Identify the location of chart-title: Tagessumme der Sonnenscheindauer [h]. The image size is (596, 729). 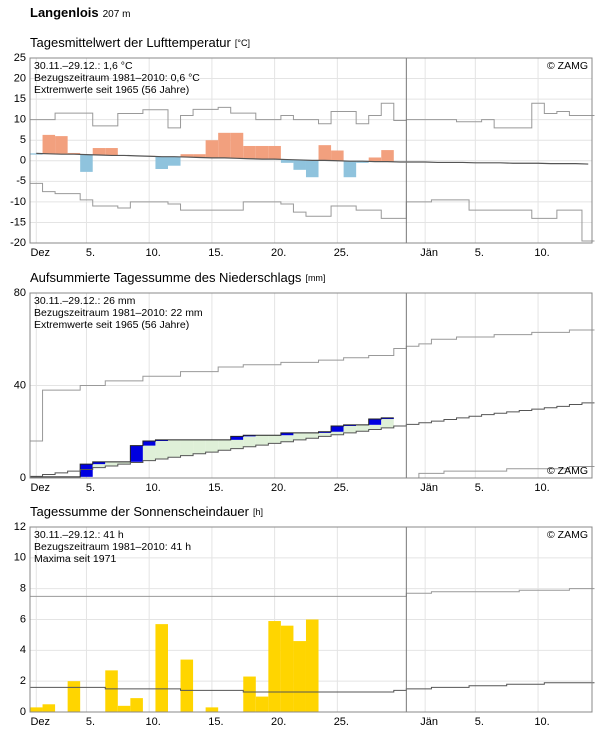
(146, 511).